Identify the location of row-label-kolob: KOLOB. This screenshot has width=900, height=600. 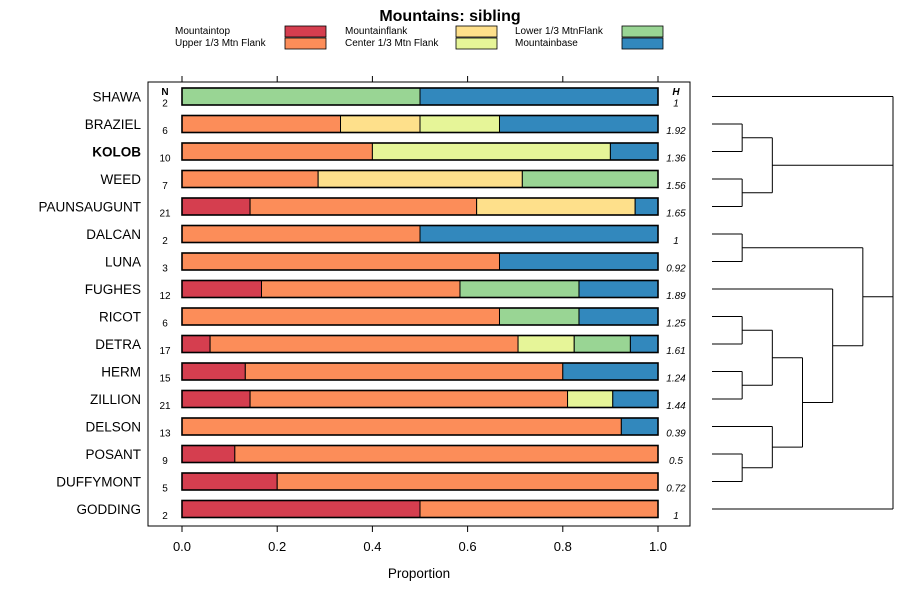
(116, 152).